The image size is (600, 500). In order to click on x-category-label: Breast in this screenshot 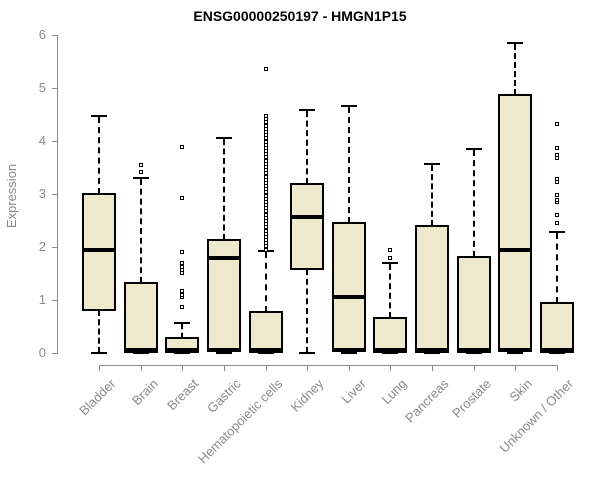, I will do `click(183, 395)`.